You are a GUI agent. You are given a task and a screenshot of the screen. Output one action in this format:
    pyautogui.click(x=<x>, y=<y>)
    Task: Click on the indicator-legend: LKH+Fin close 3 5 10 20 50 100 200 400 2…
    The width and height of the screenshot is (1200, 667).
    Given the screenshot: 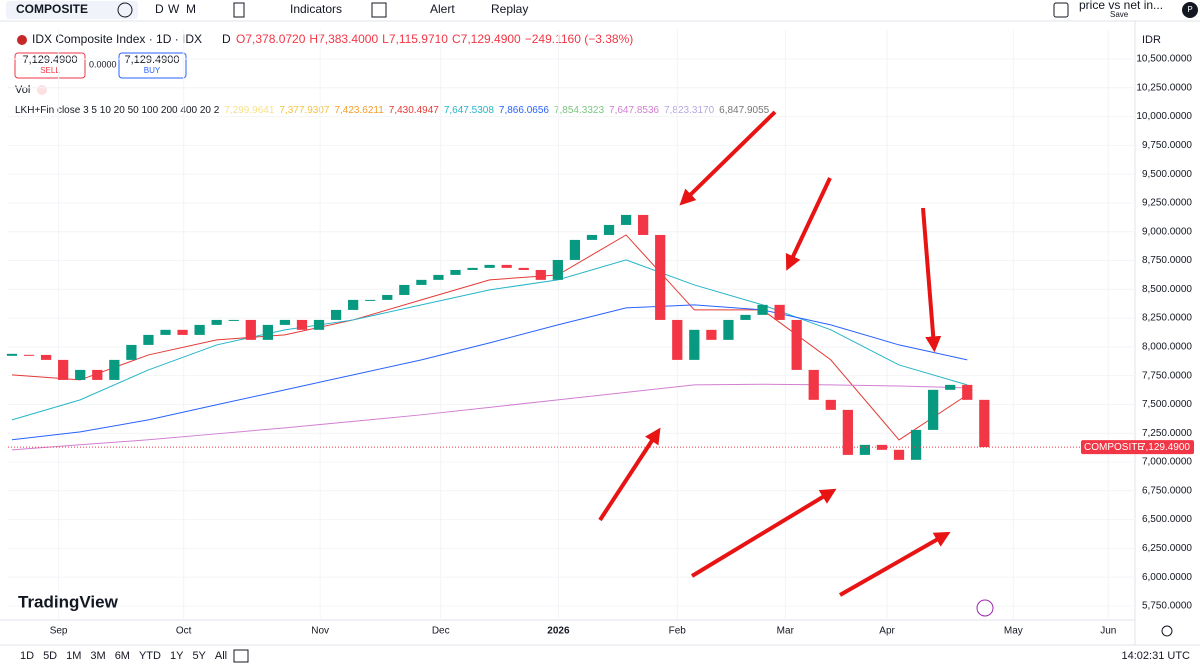 What is the action you would take?
    pyautogui.click(x=392, y=110)
    